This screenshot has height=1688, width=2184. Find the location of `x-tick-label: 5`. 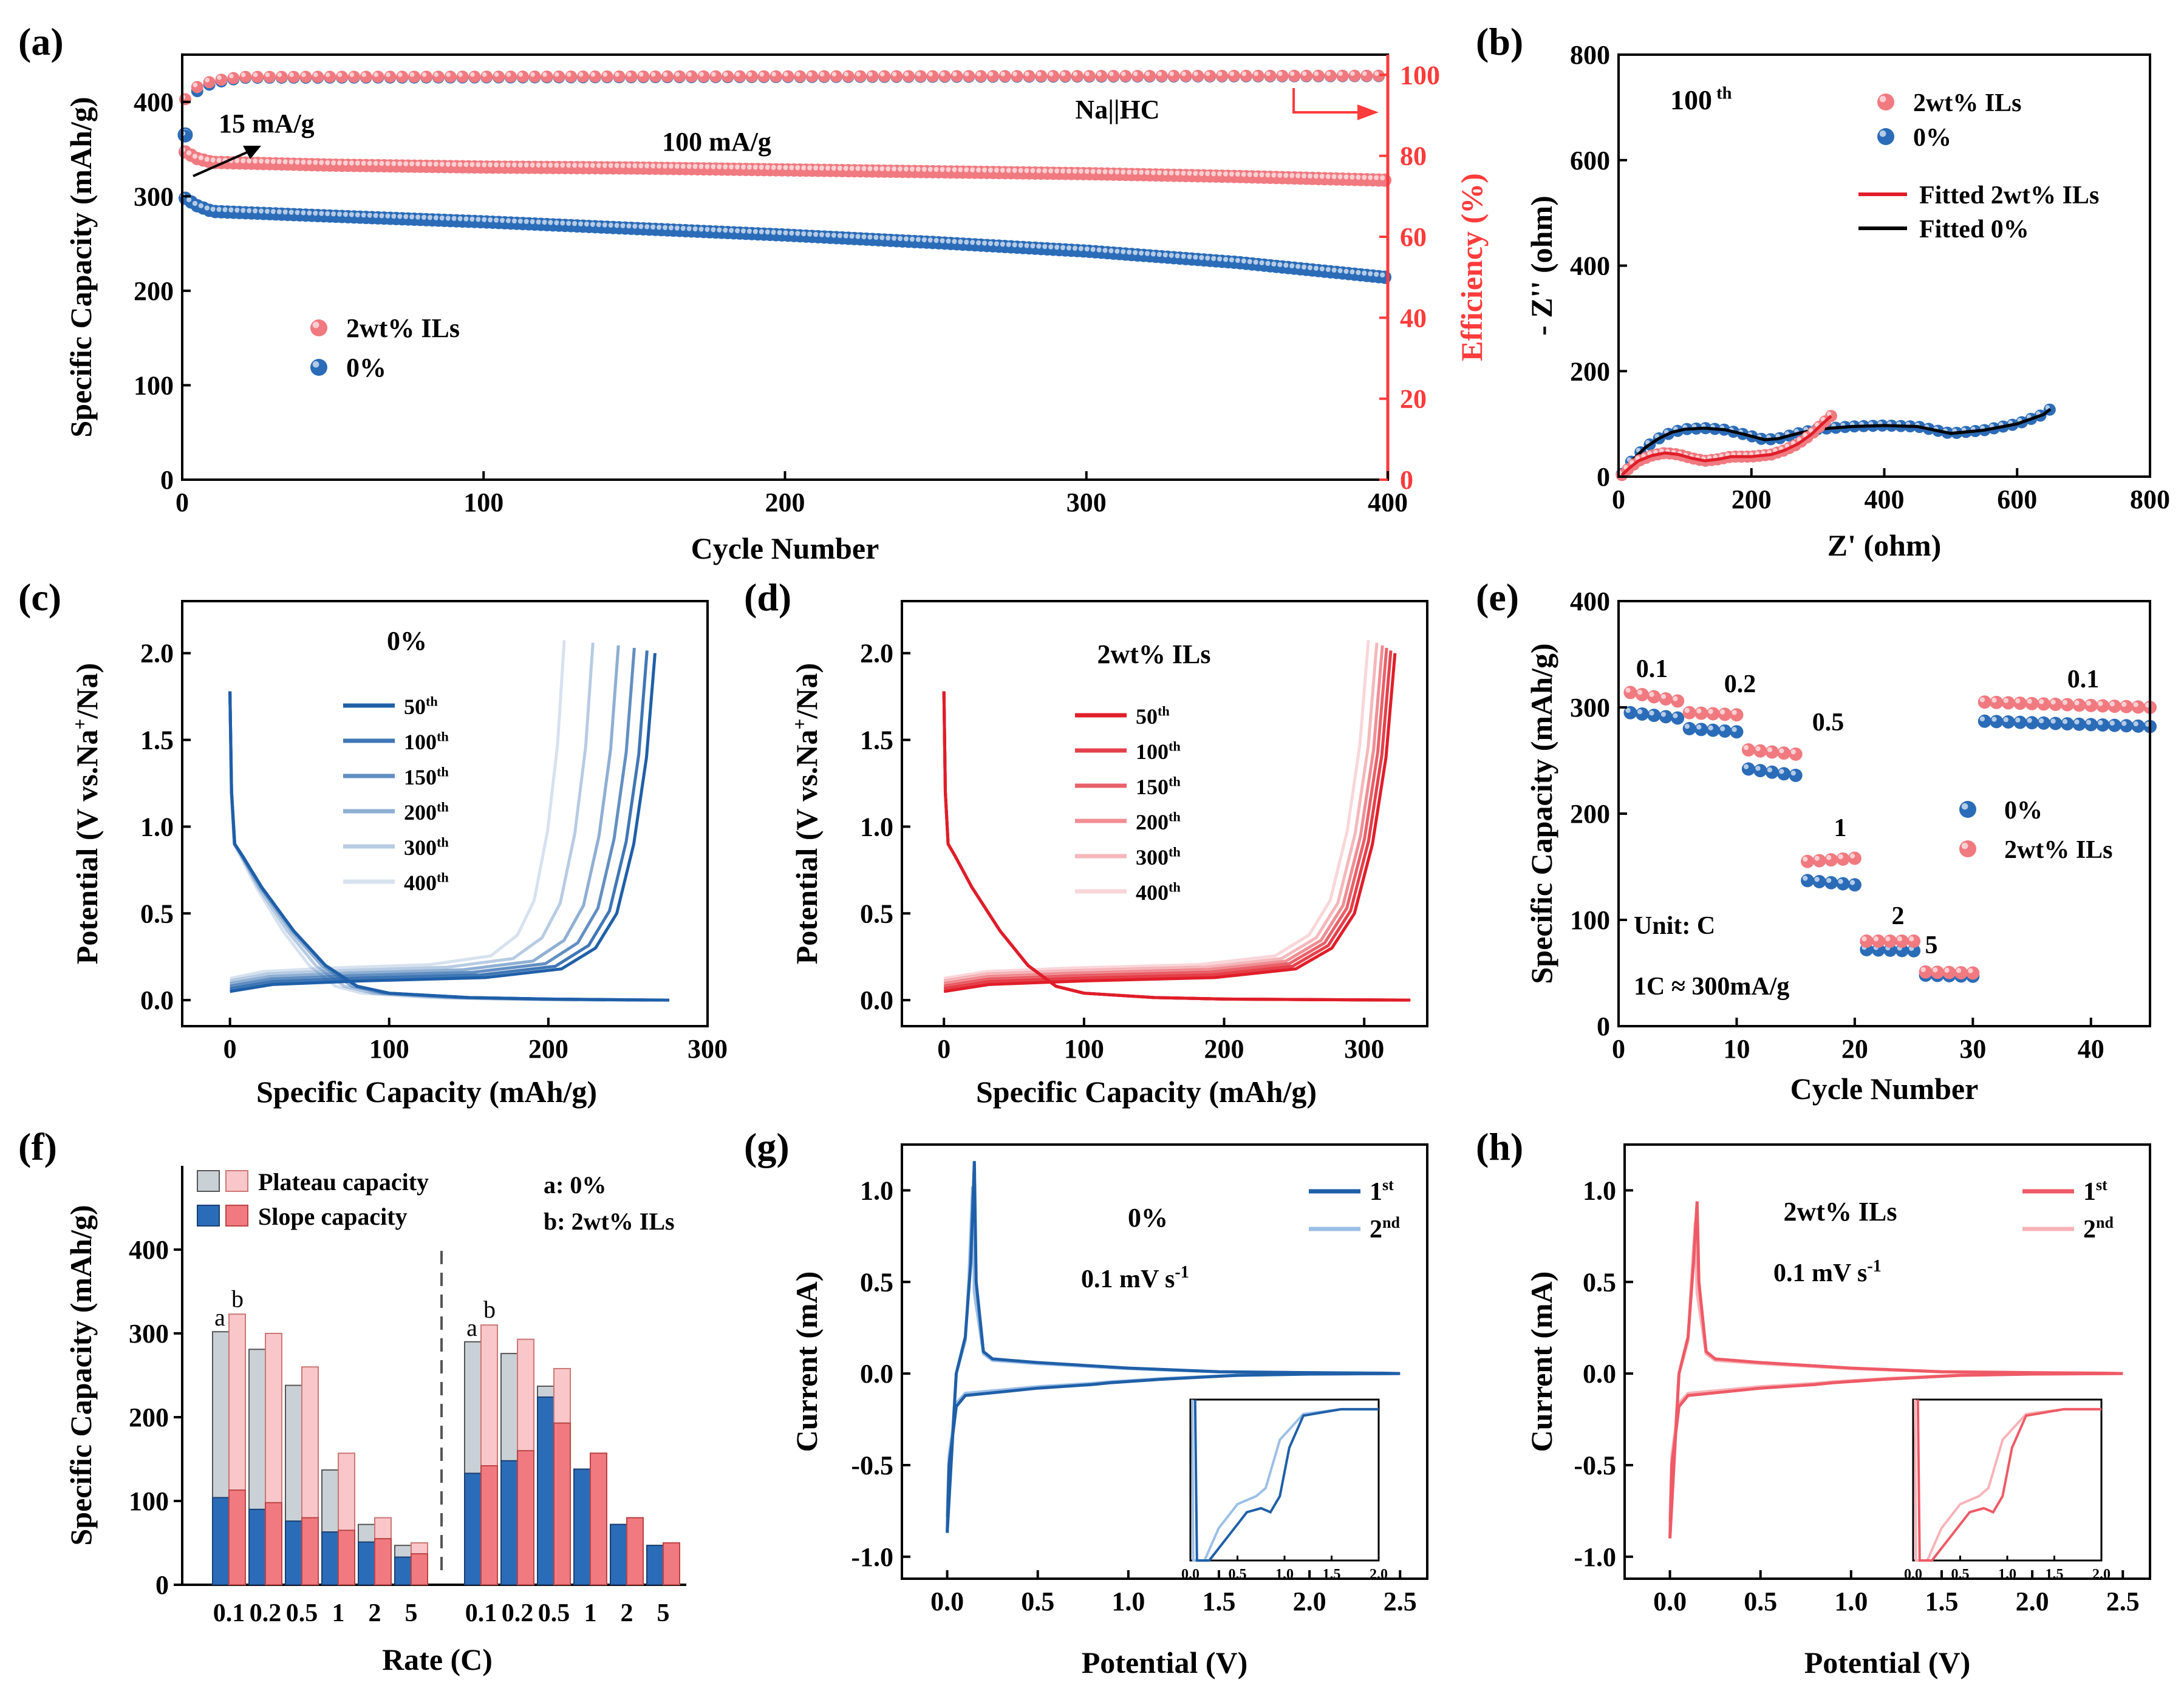

x-tick-label: 5 is located at coordinates (411, 1613).